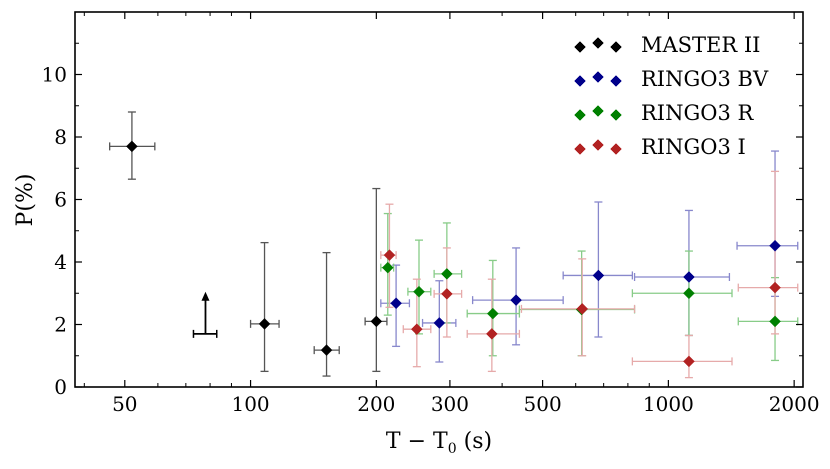  Describe the element at coordinates (698, 113) in the screenshot. I see `legend-label: RINGO3 R` at that location.